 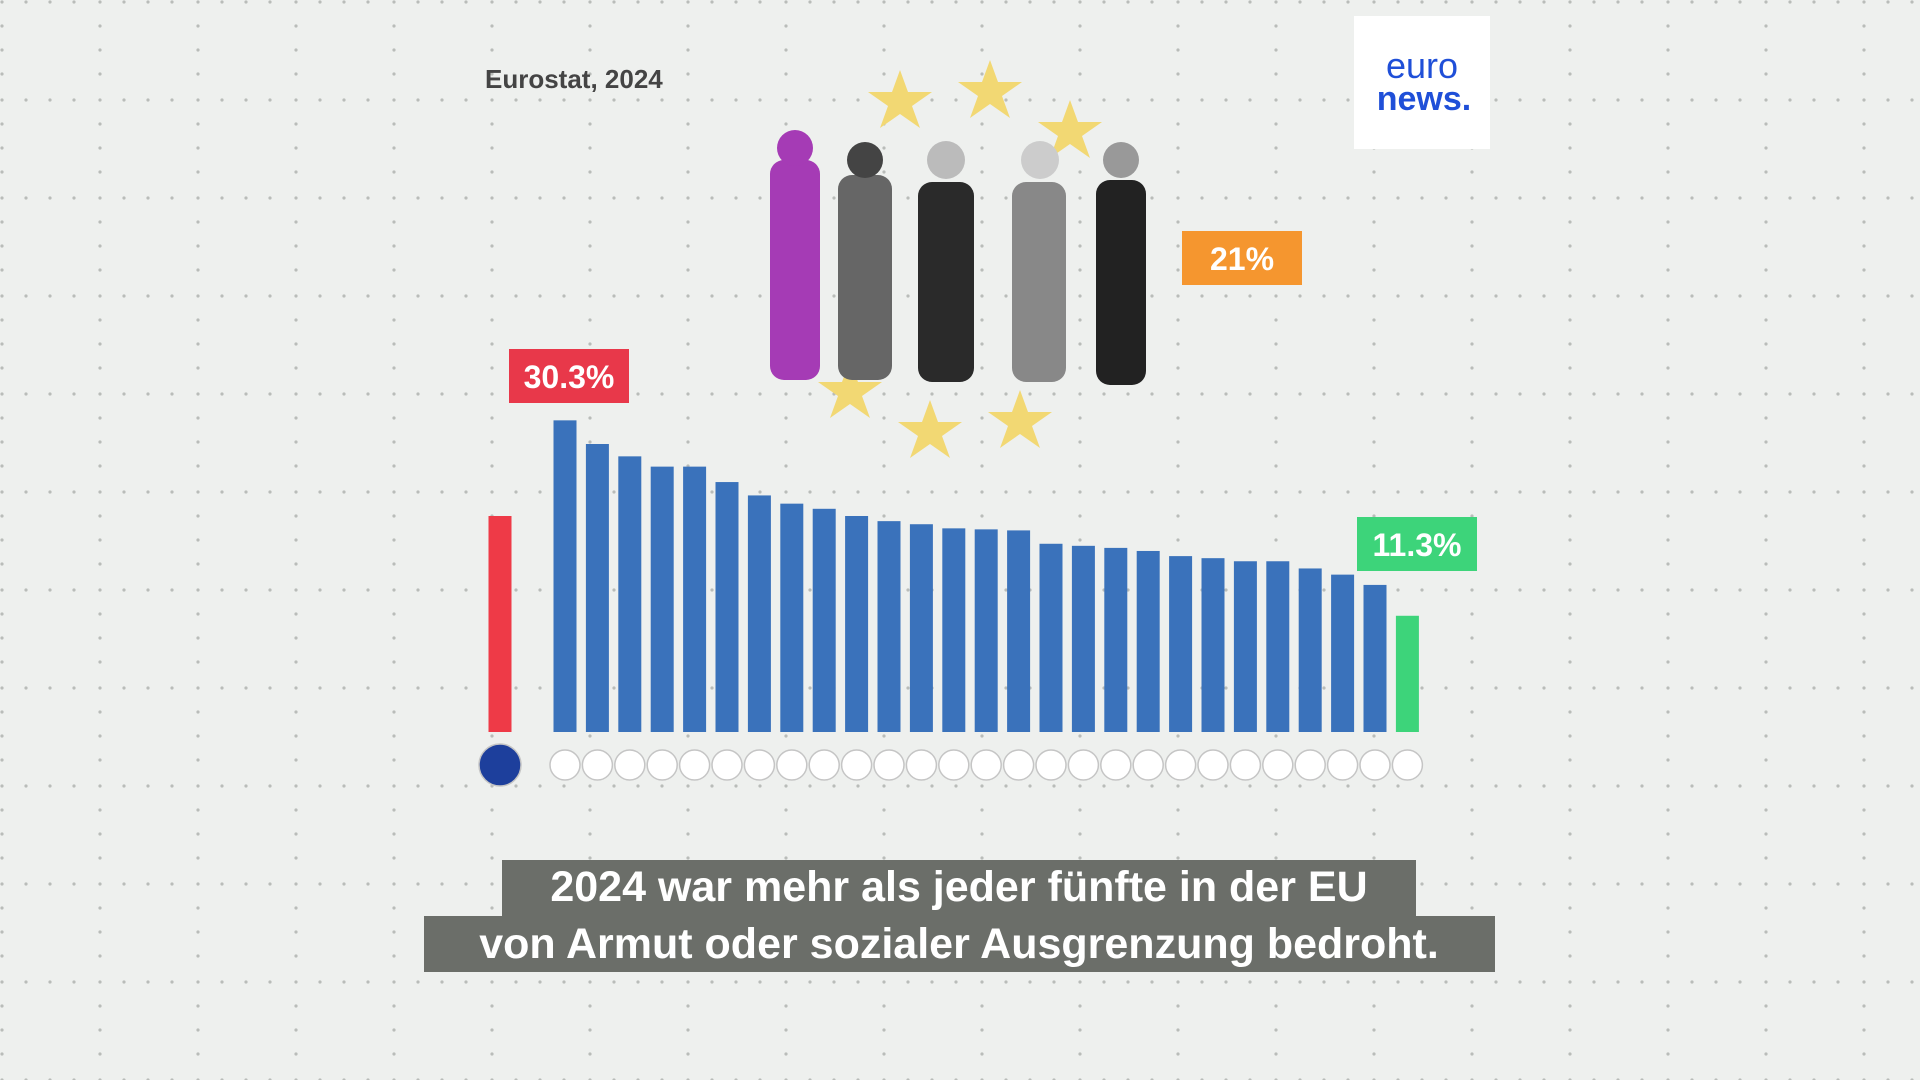 I want to click on logo: euro news., so click(x=1422, y=82).